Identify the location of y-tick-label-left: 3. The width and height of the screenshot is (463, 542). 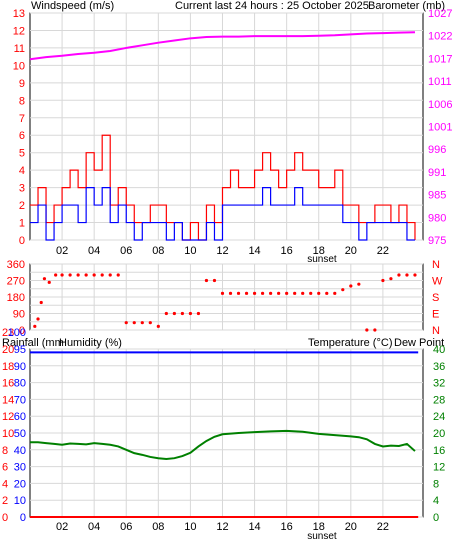
(22, 189).